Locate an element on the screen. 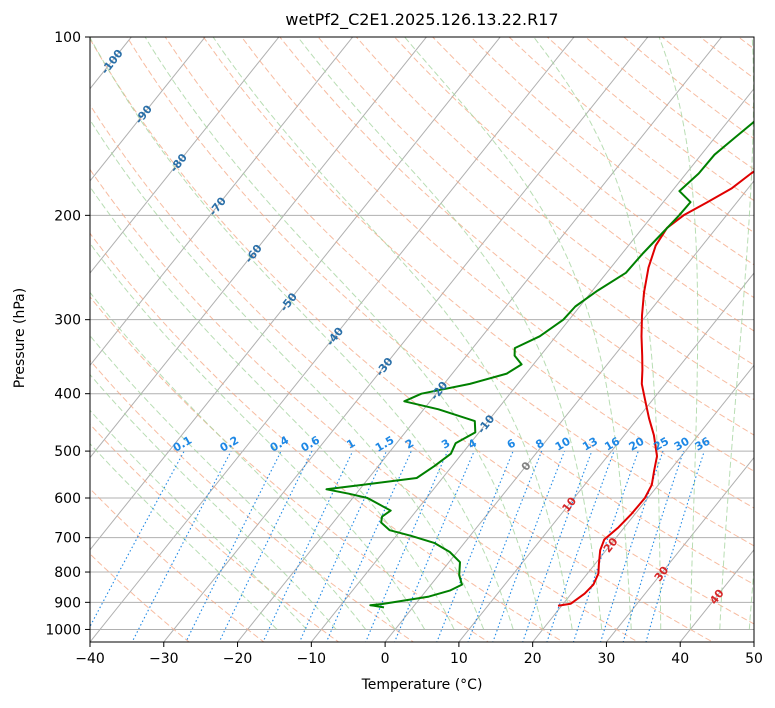 The image size is (775, 708). x-tick-label: −30 is located at coordinates (164, 659).